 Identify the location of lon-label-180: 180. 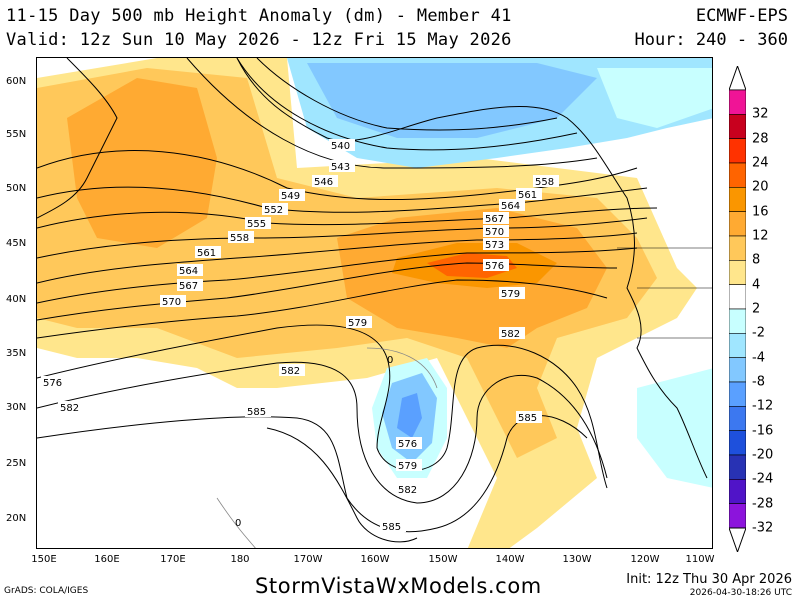
(240, 559).